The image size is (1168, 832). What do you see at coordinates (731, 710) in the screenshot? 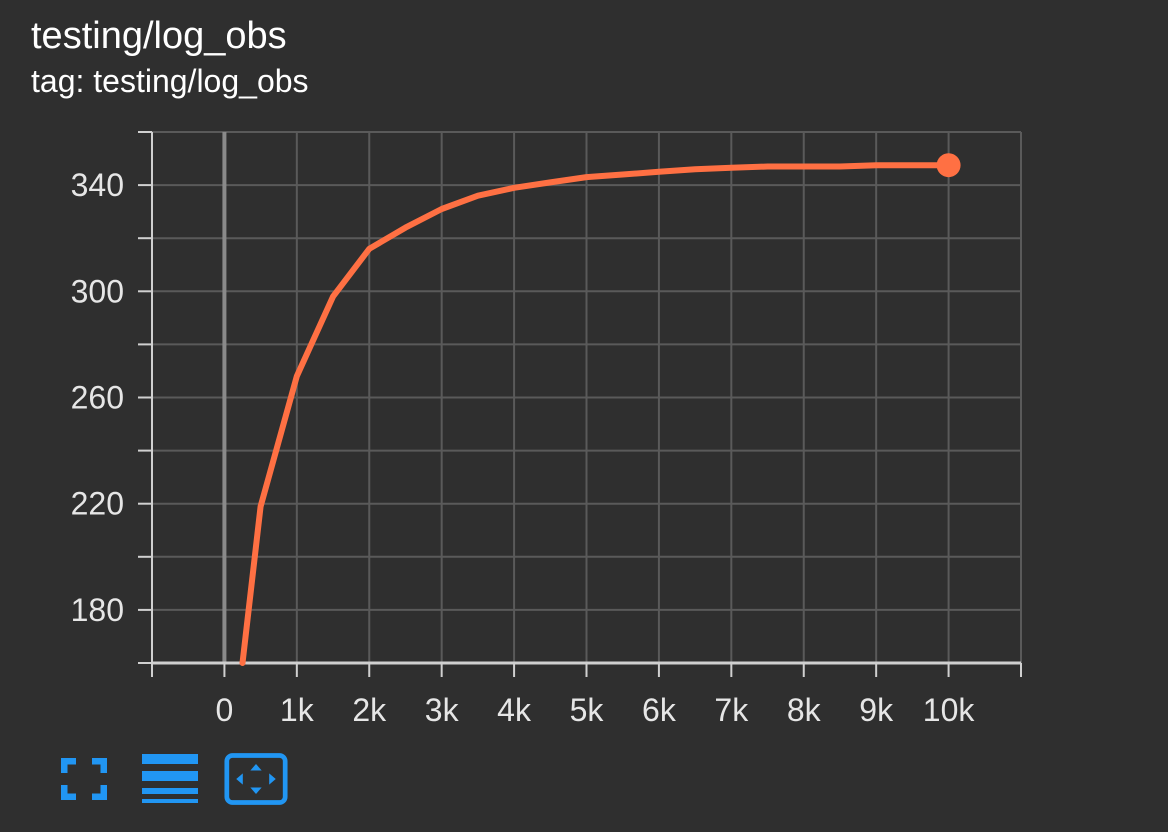
I see `x-tick-label: 7k` at bounding box center [731, 710].